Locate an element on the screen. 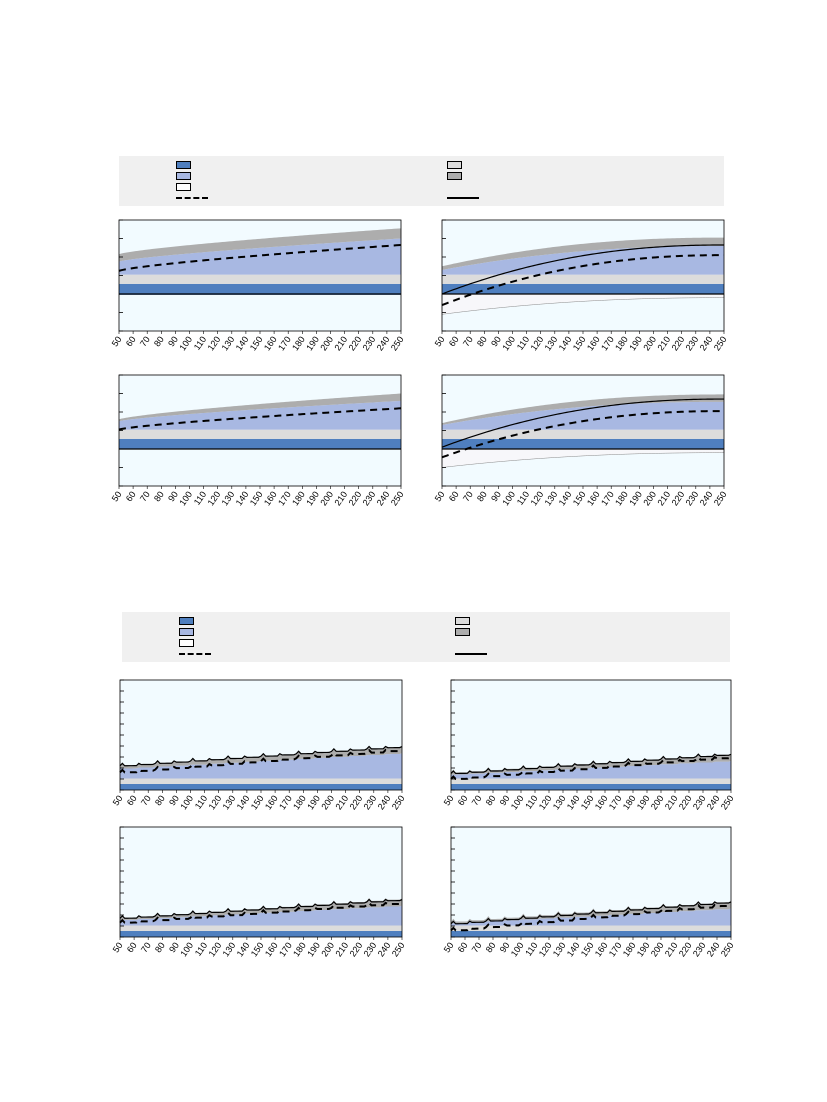  x-tick-label: 190 is located at coordinates (643, 949).